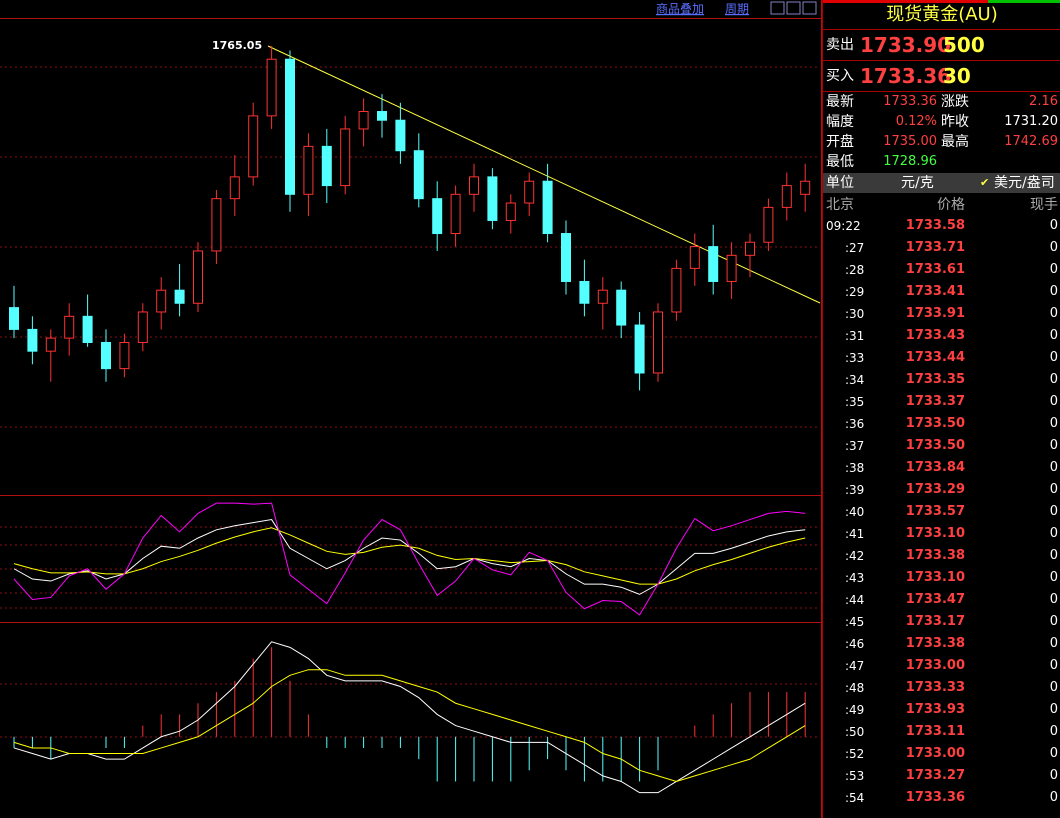 This screenshot has height=818, width=1060. Describe the element at coordinates (935, 511) in the screenshot. I see `tick-price: 1733.57` at that location.